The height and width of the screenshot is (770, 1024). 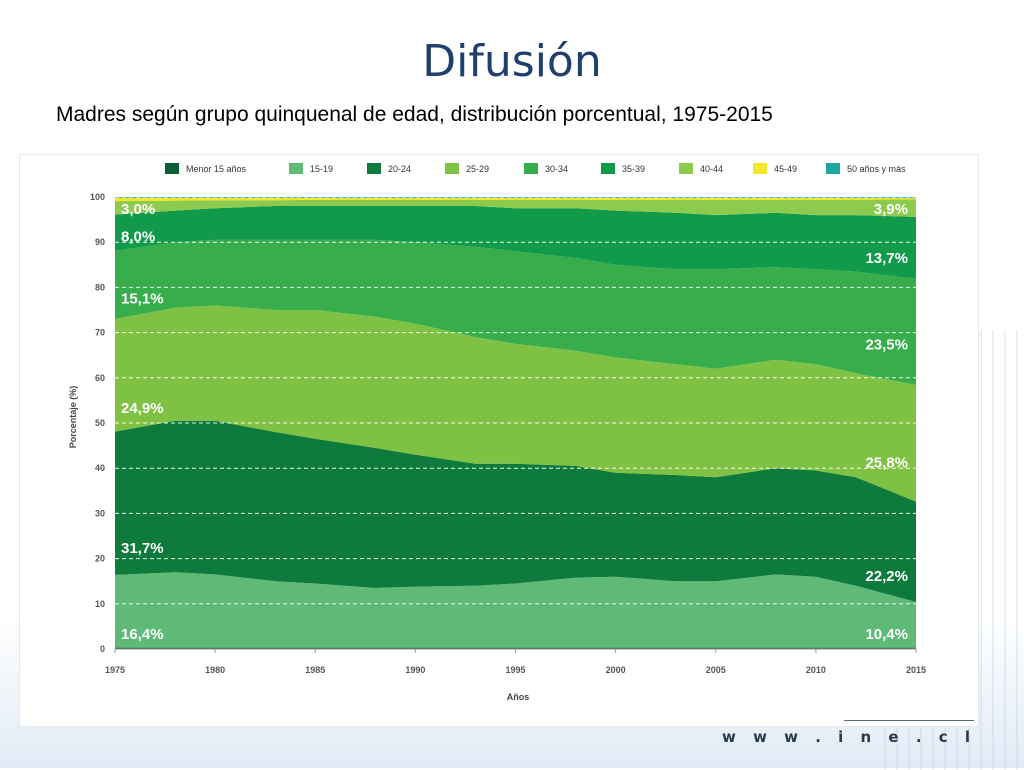 I want to click on legend-label-30-34: 30-34, so click(x=556, y=169).